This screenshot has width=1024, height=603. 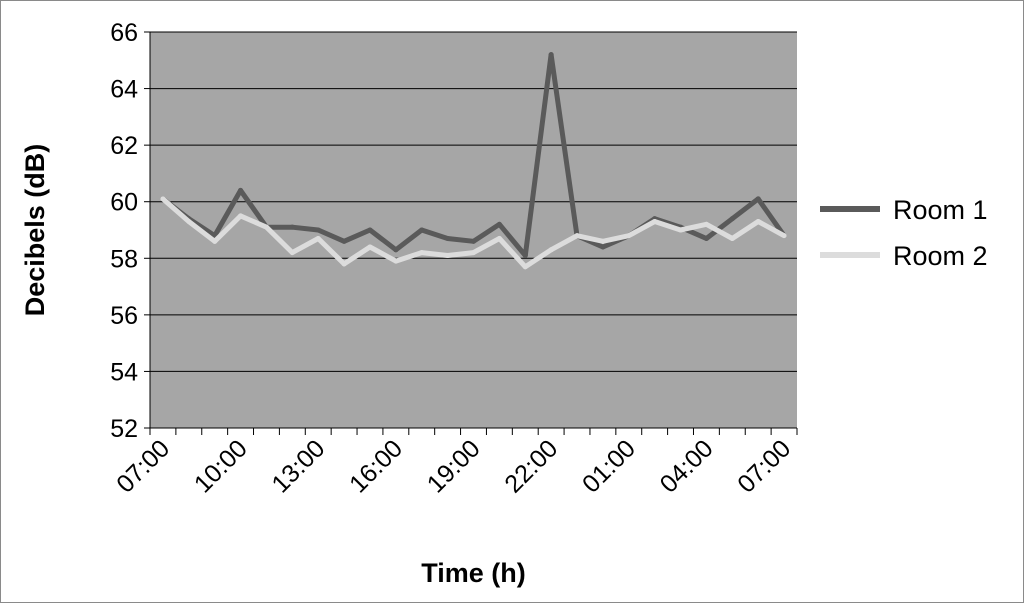 What do you see at coordinates (124, 146) in the screenshot?
I see `y-tick-label: 62` at bounding box center [124, 146].